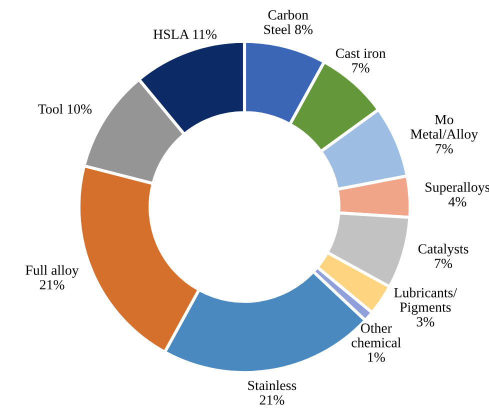 The image size is (489, 414). Describe the element at coordinates (444, 128) in the screenshot. I see `slice-label: Mo Metal/Alloy` at that location.